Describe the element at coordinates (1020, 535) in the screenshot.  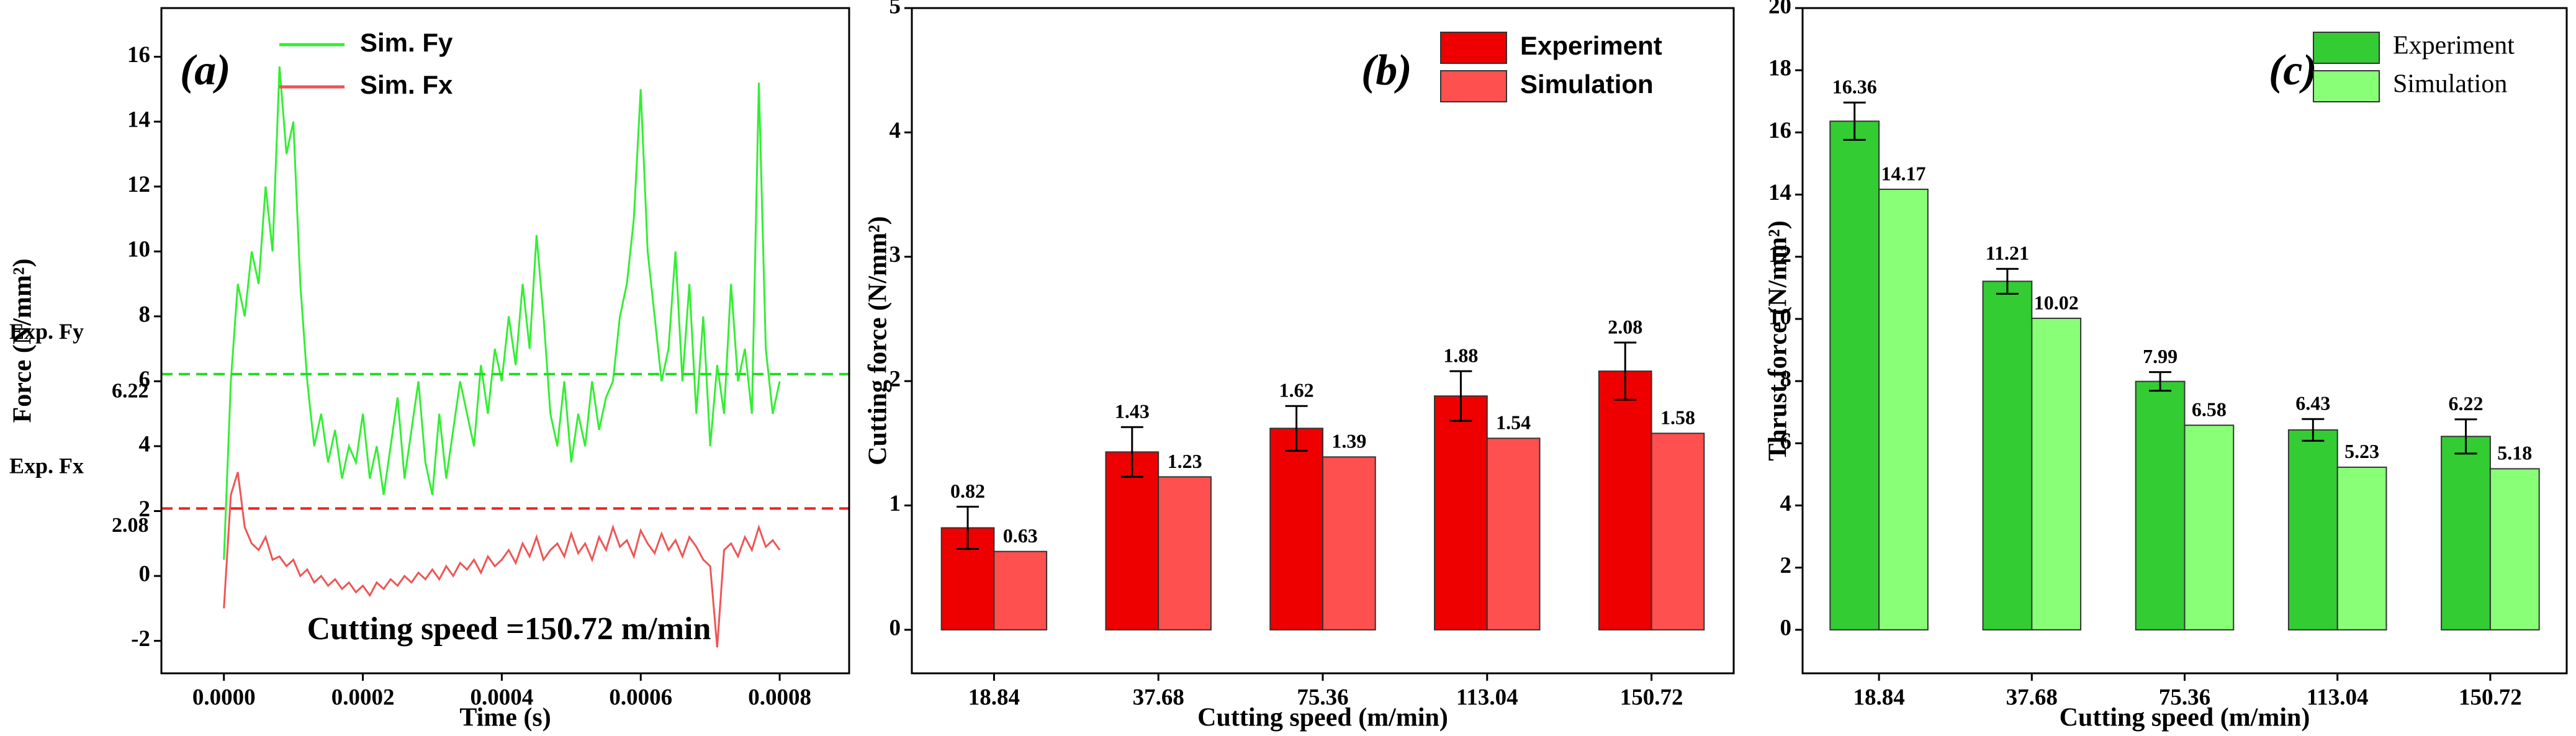
I see `data-label: 0.63` at that location.